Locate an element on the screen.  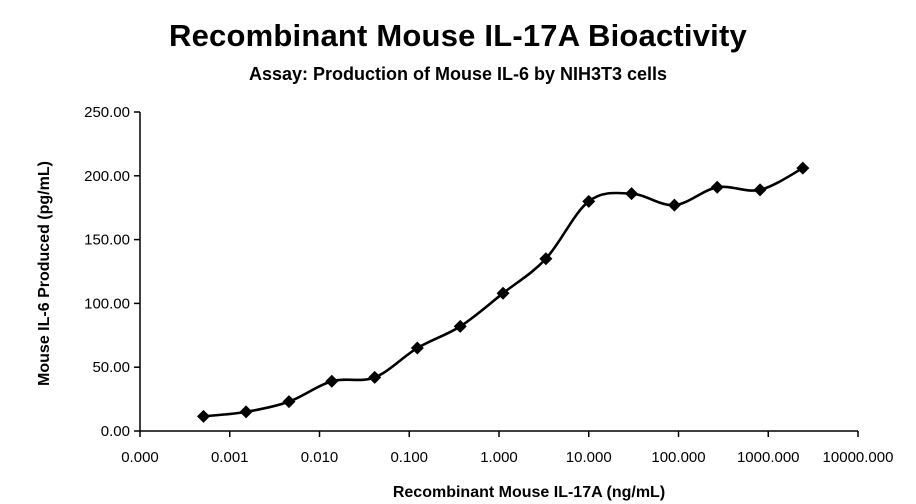
x-tick-label: 0.001 is located at coordinates (230, 457).